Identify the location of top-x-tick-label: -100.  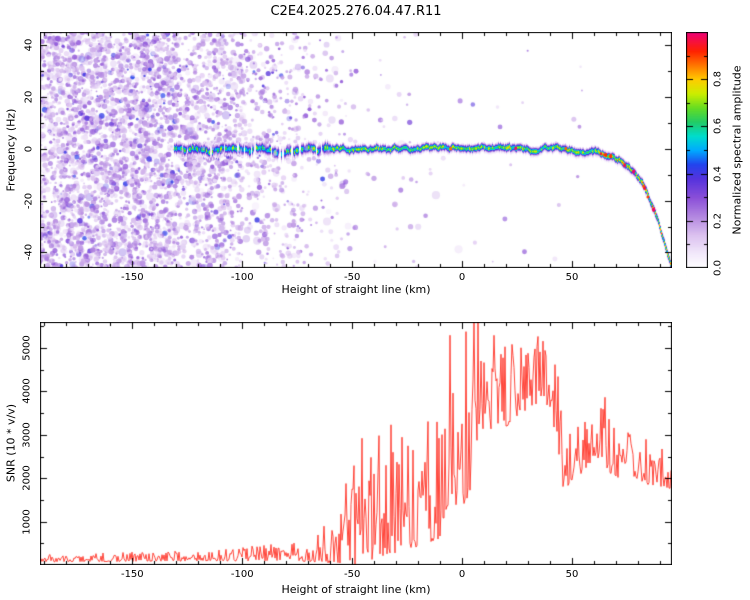
(242, 277).